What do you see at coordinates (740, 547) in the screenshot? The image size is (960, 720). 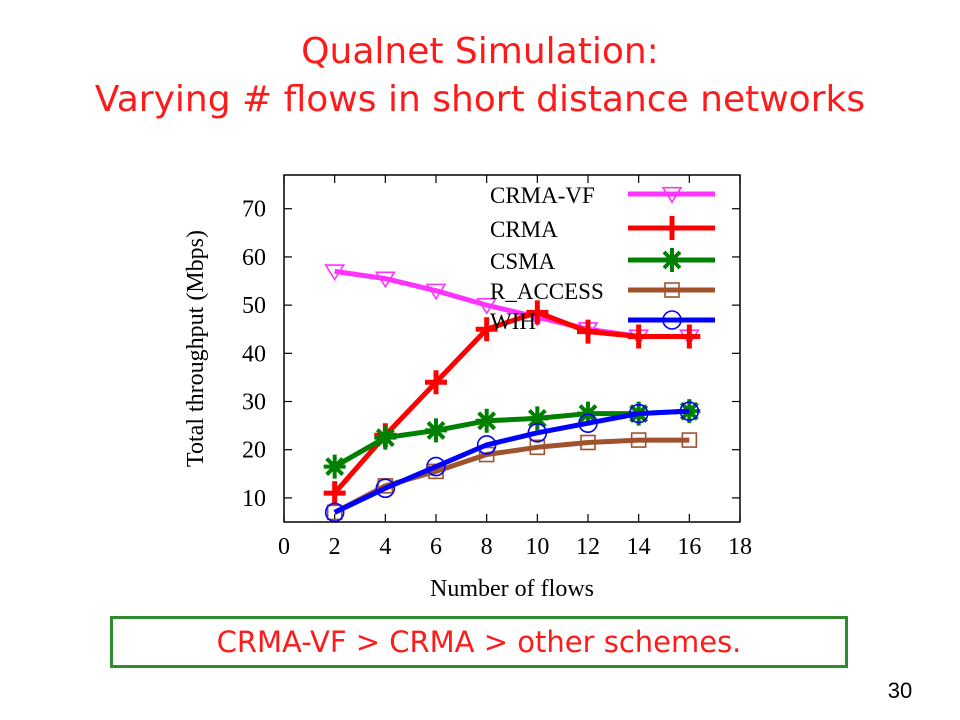 I see `x-tick-label: 18` at bounding box center [740, 547].